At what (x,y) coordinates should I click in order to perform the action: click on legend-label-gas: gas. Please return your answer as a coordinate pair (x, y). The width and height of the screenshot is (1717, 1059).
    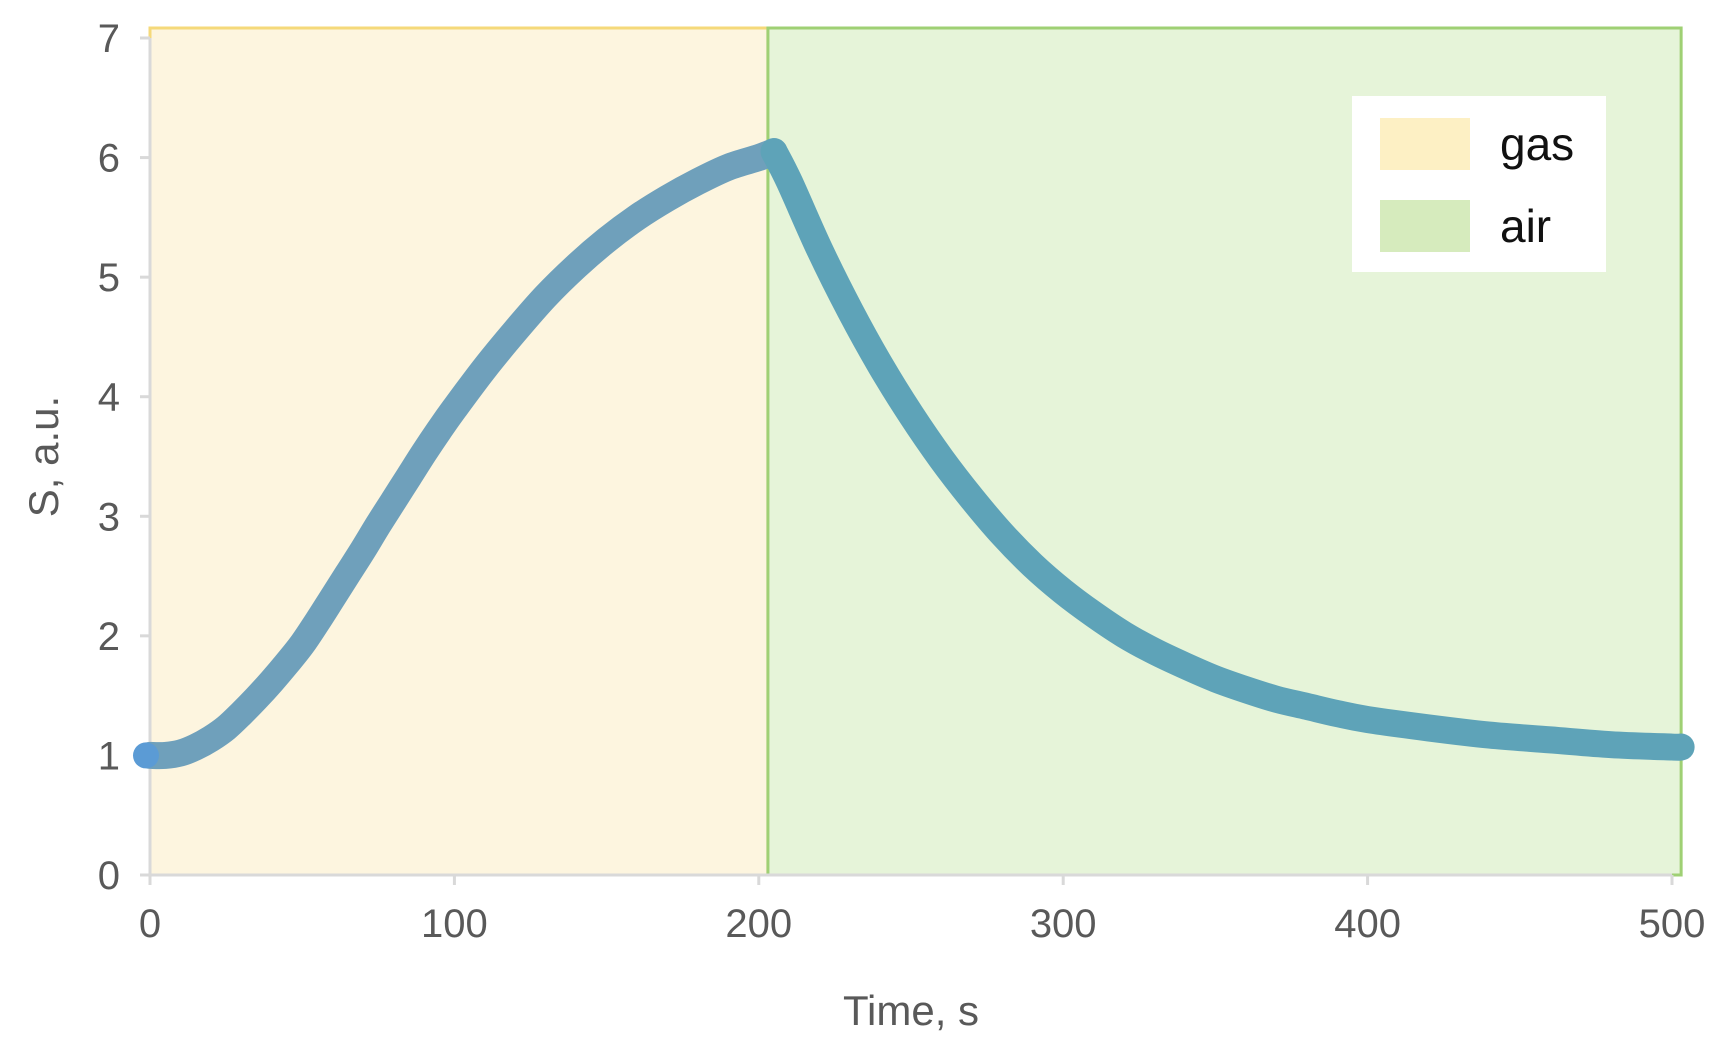
    Looking at the image, I should click on (1537, 144).